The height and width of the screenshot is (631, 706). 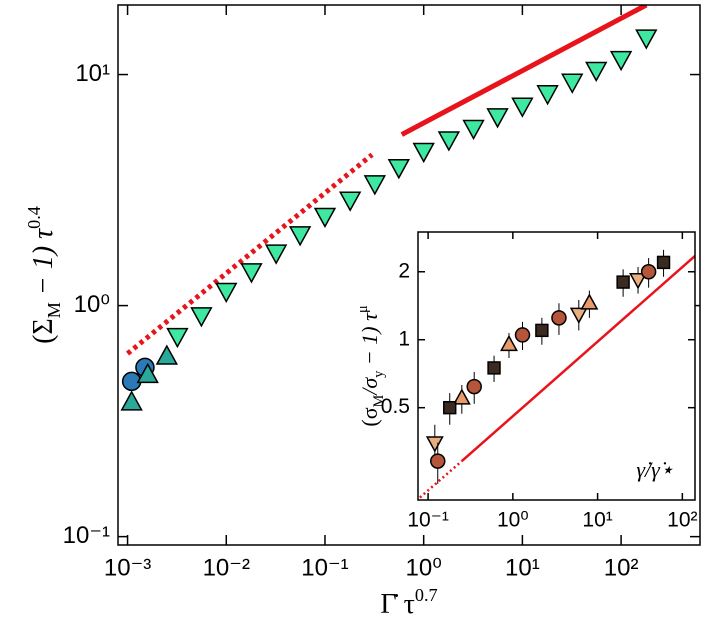 What do you see at coordinates (127, 567) in the screenshot?
I see `x-tick-label: 10⁻³` at bounding box center [127, 567].